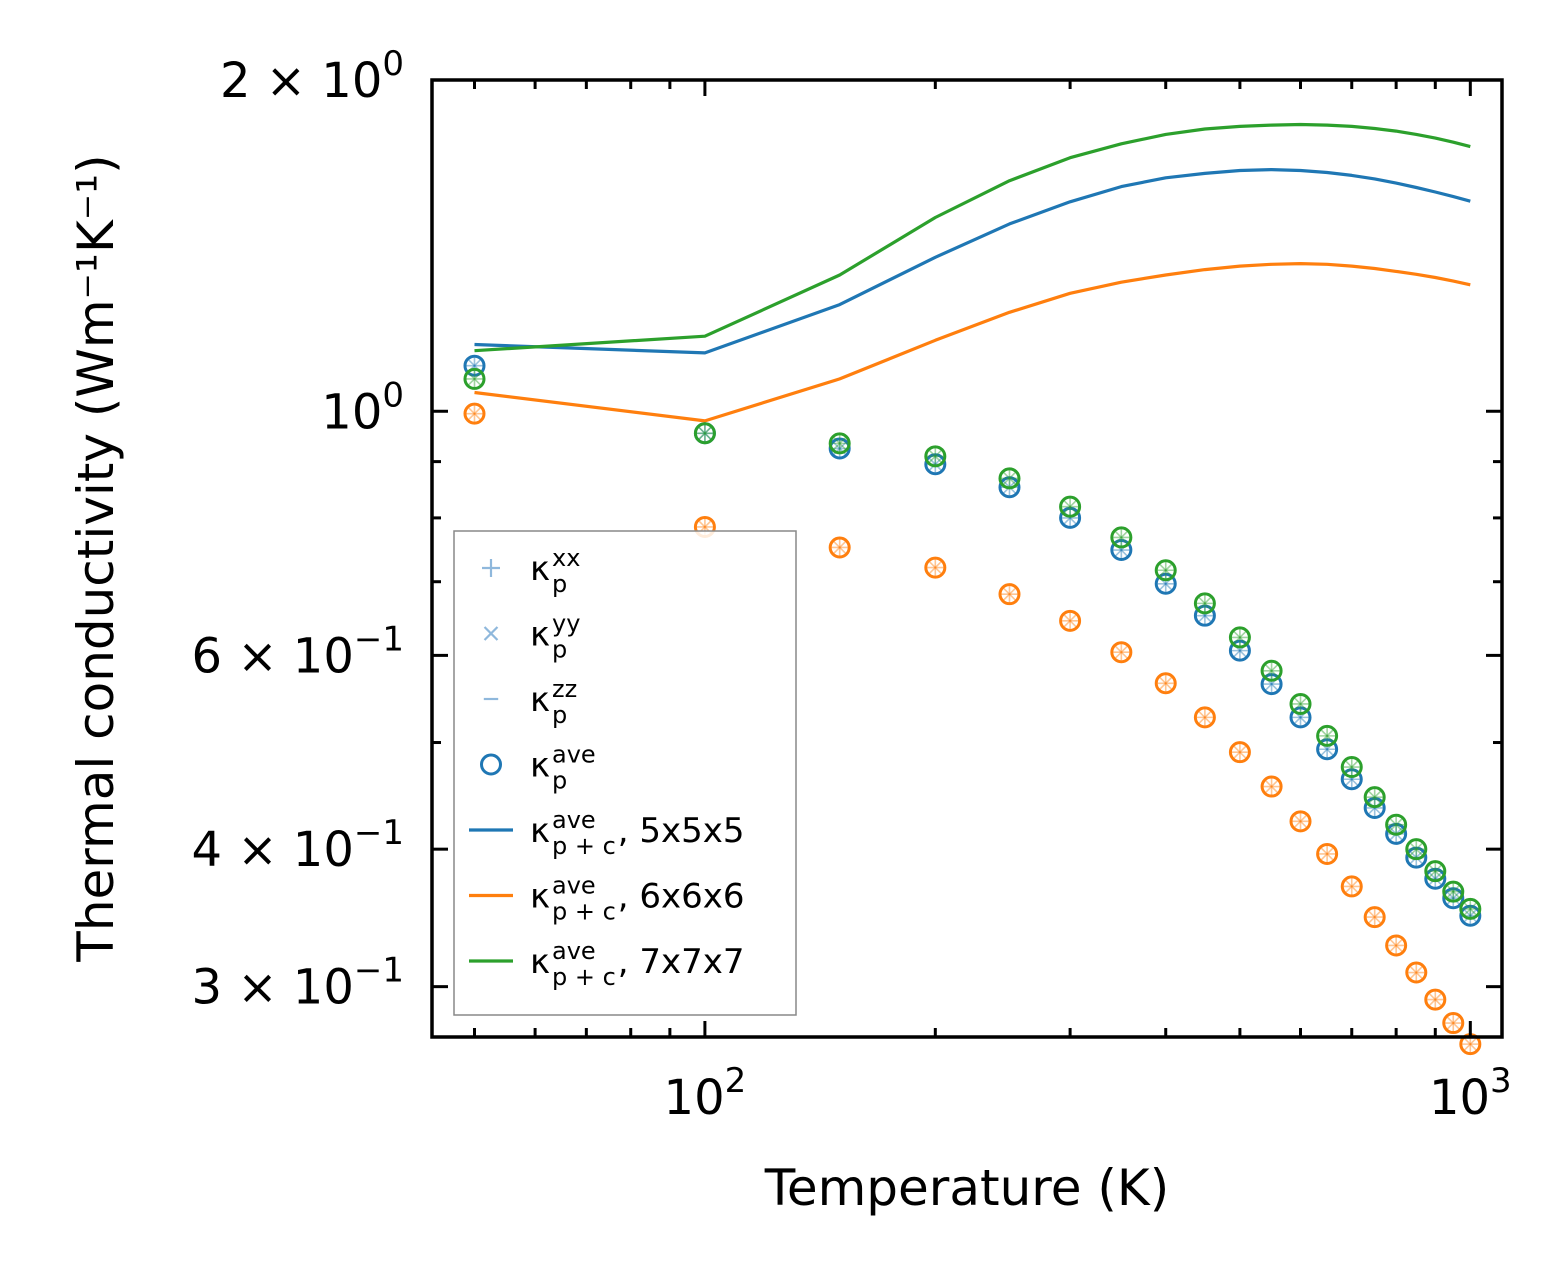 The height and width of the screenshot is (1275, 1562). What do you see at coordinates (298, 845) in the screenshot?
I see `y-tick-label: 4 × 10⁻¹` at bounding box center [298, 845].